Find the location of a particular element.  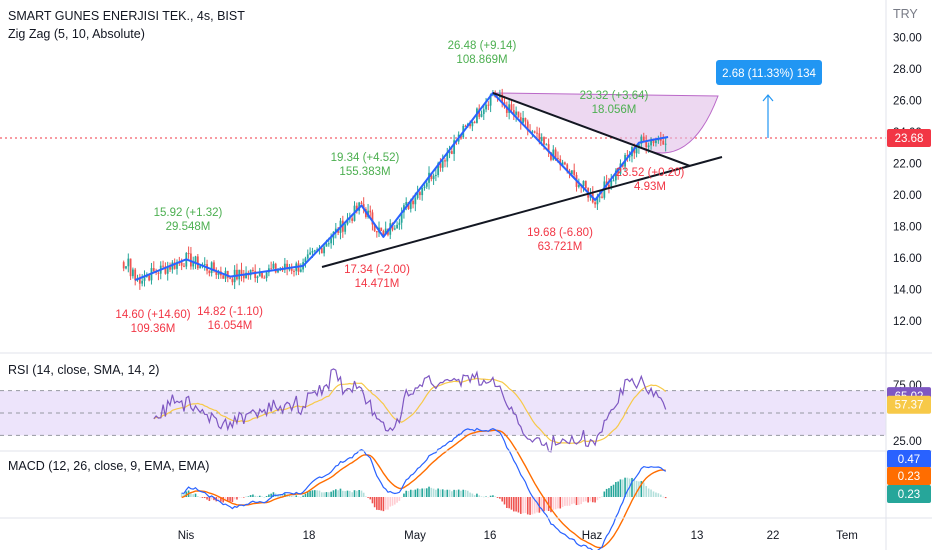

symbol-title: SMART GUNES ENERJISI TEK., 4s, BIST is located at coordinates (126, 16).